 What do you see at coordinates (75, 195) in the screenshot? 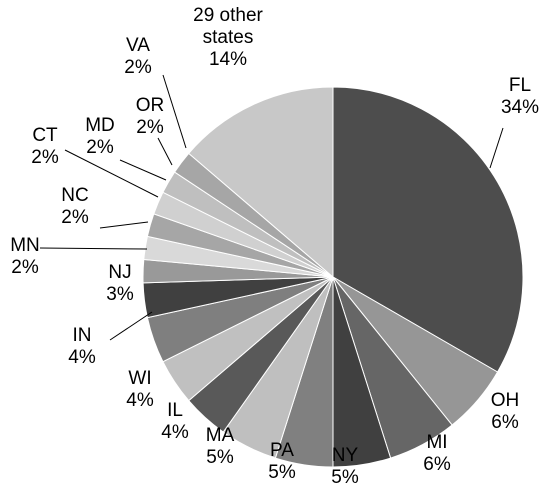
I see `slice-name: NC` at bounding box center [75, 195].